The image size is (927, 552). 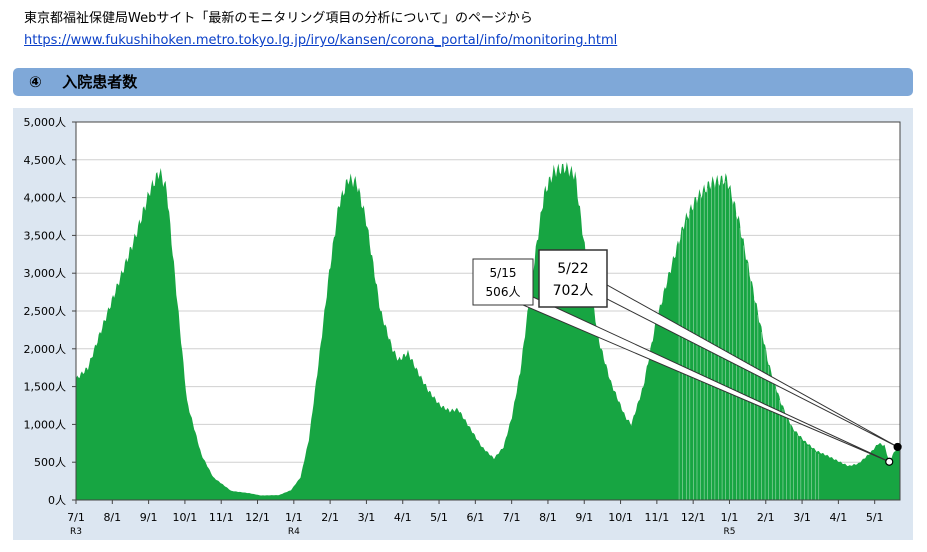 I want to click on callout-value-5-22: 702人, so click(x=573, y=291).